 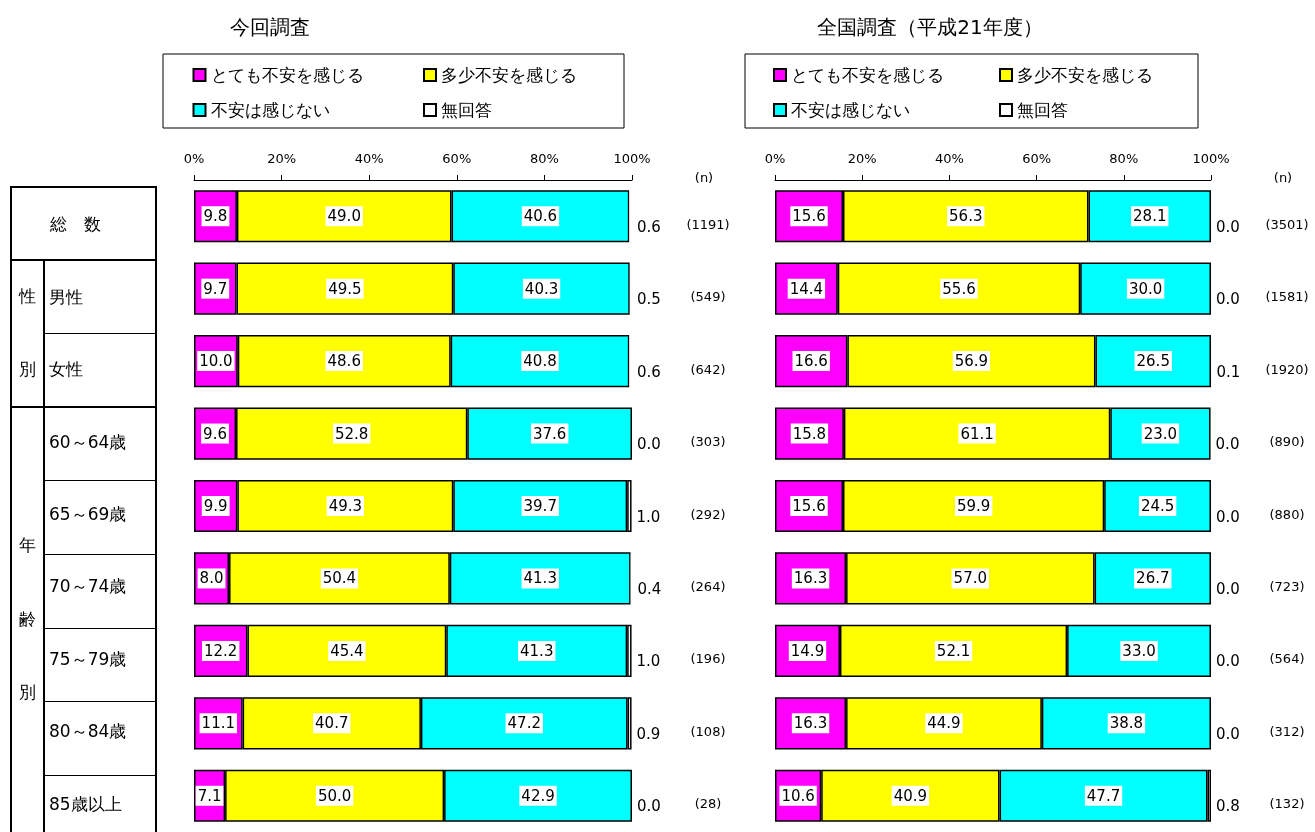 What do you see at coordinates (1228, 806) in the screenshot?
I see `data-label: 0.8` at bounding box center [1228, 806].